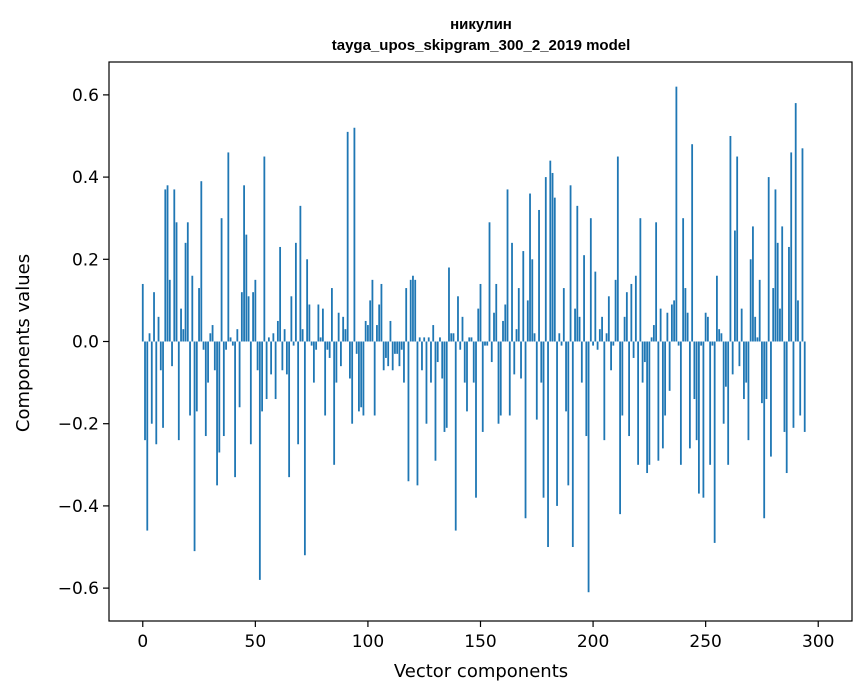  I want to click on x-tick-label: 100, so click(368, 642).